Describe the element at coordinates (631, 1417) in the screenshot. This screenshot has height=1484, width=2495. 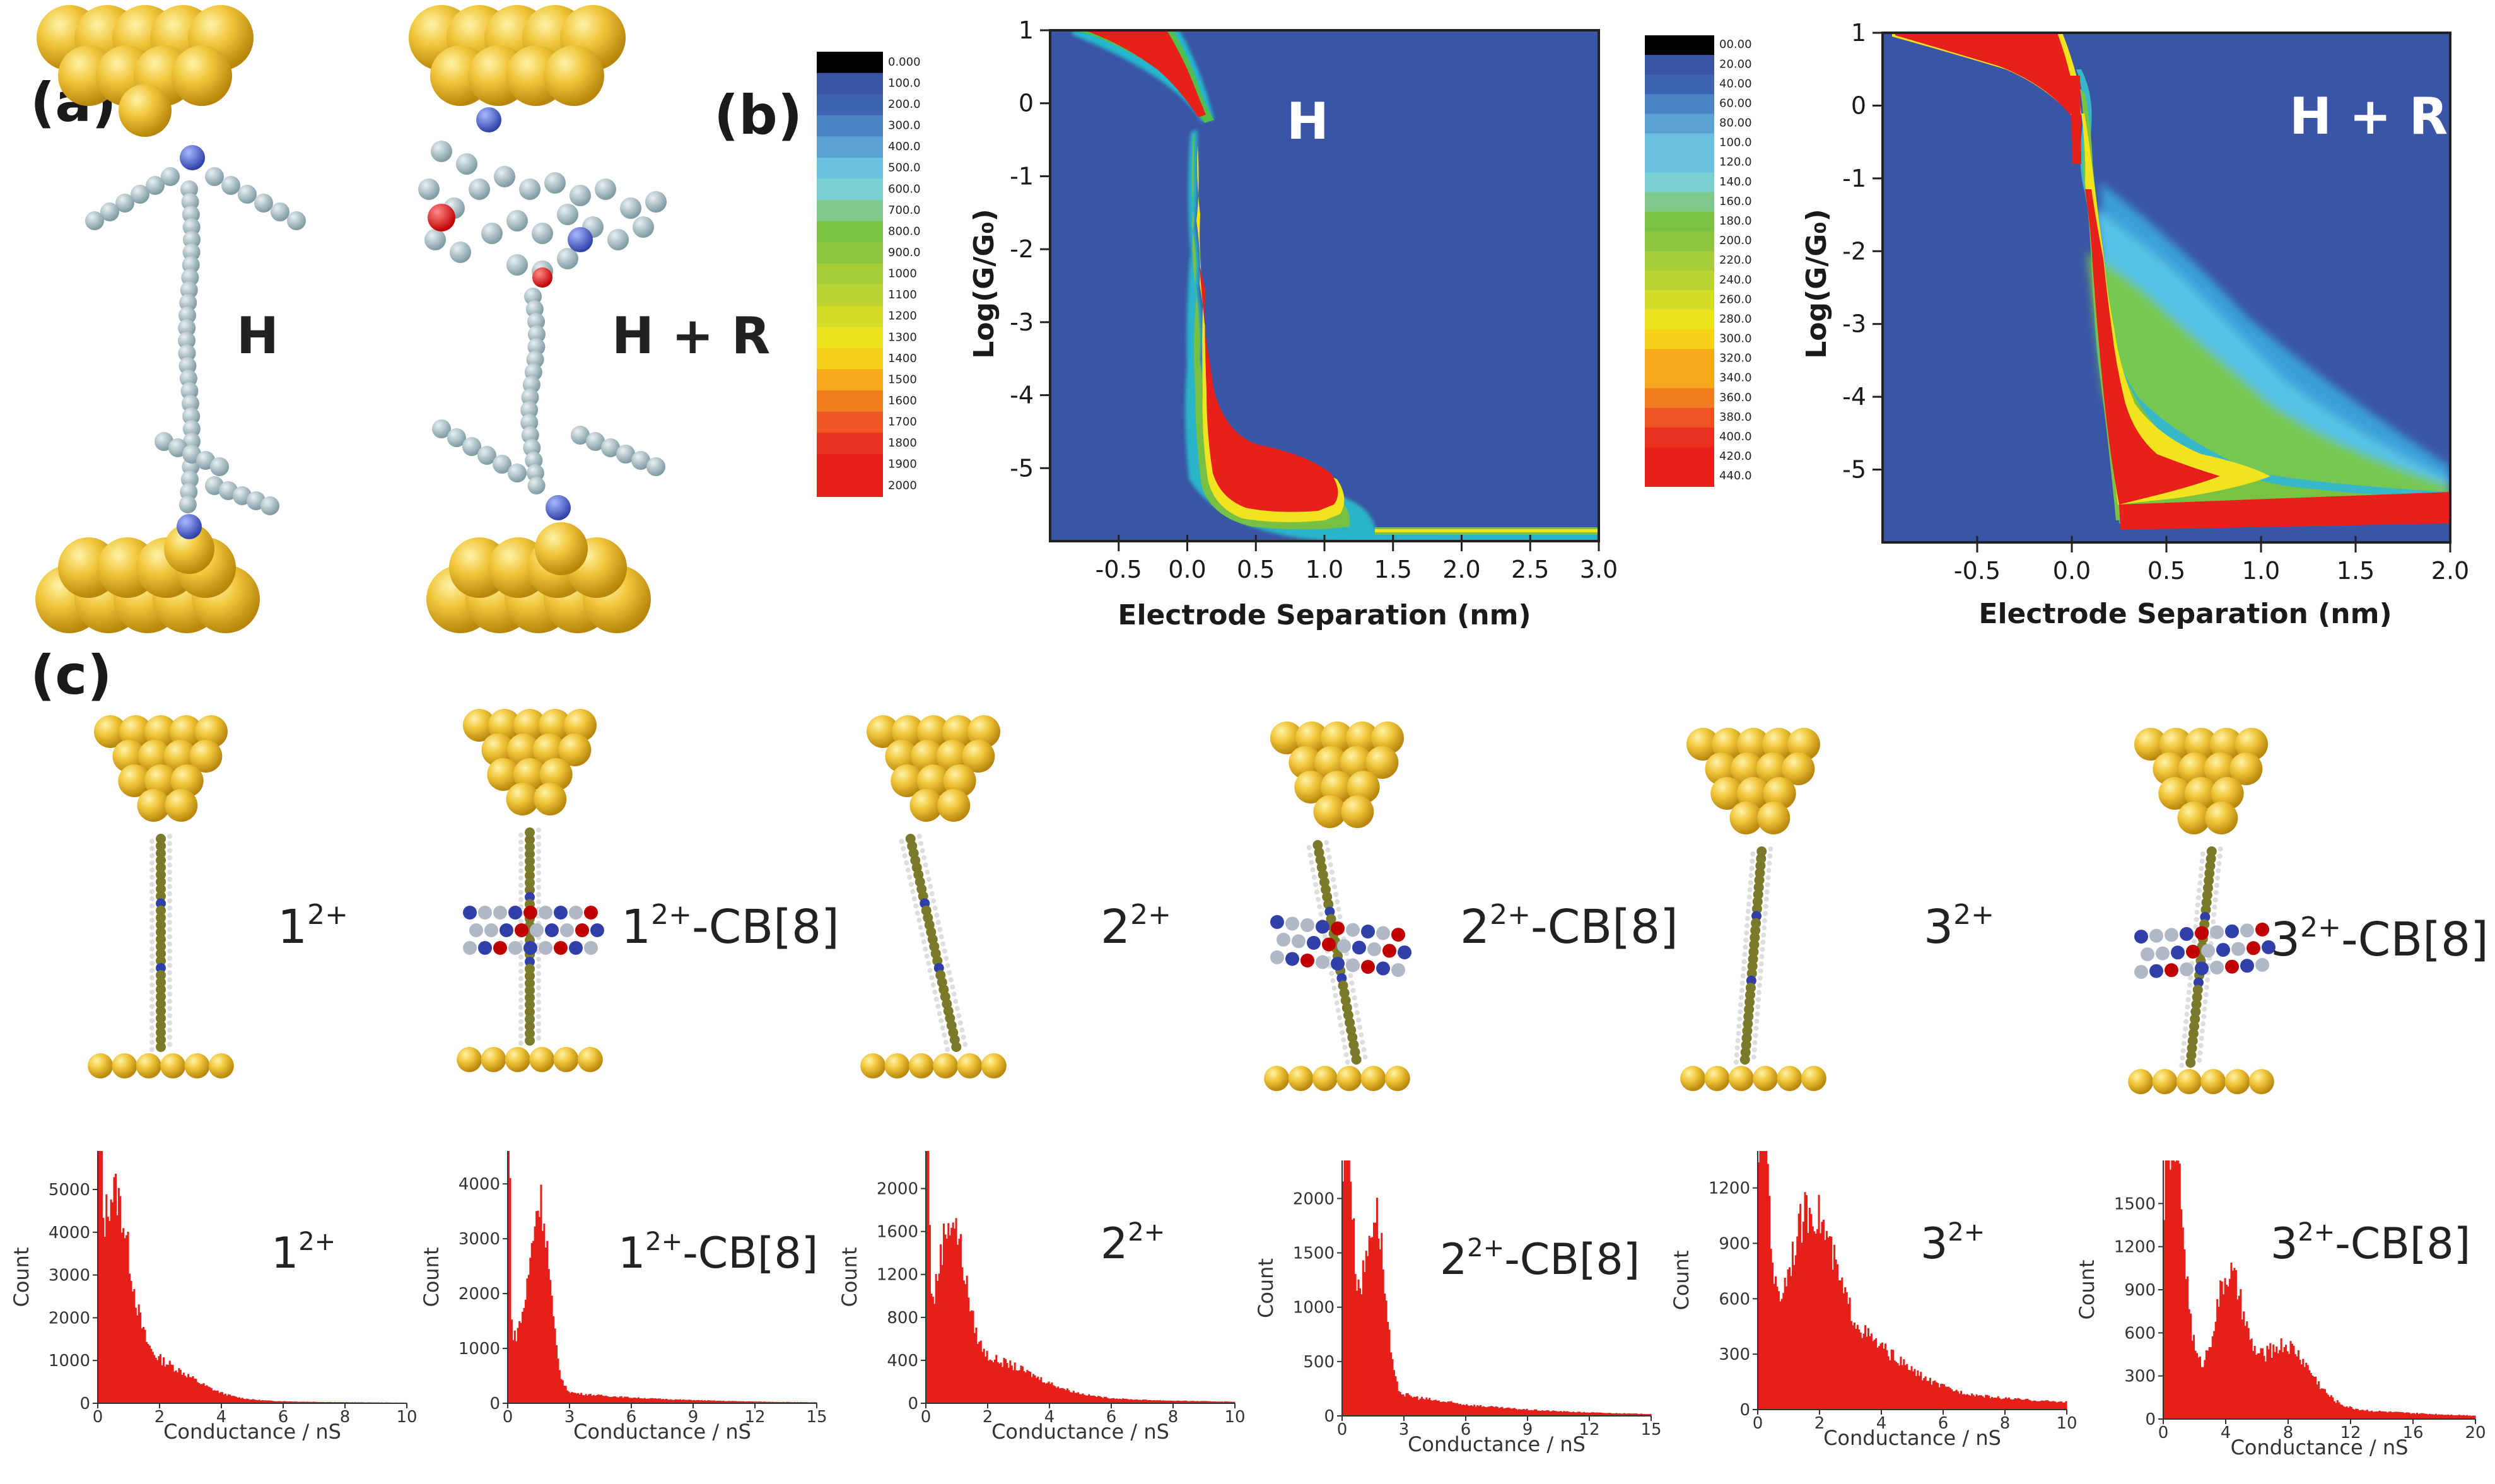
I see `histogram-x-tick-label: 6` at that location.